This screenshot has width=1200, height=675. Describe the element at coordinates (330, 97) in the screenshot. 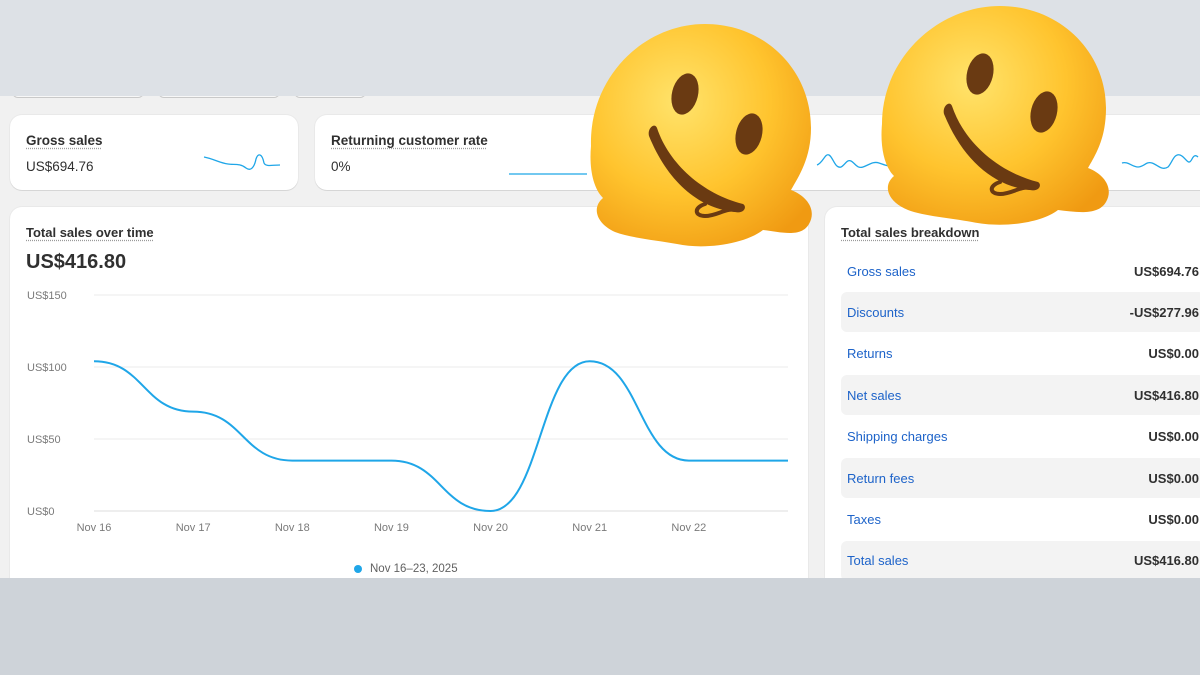

I see `currency-button` at that location.